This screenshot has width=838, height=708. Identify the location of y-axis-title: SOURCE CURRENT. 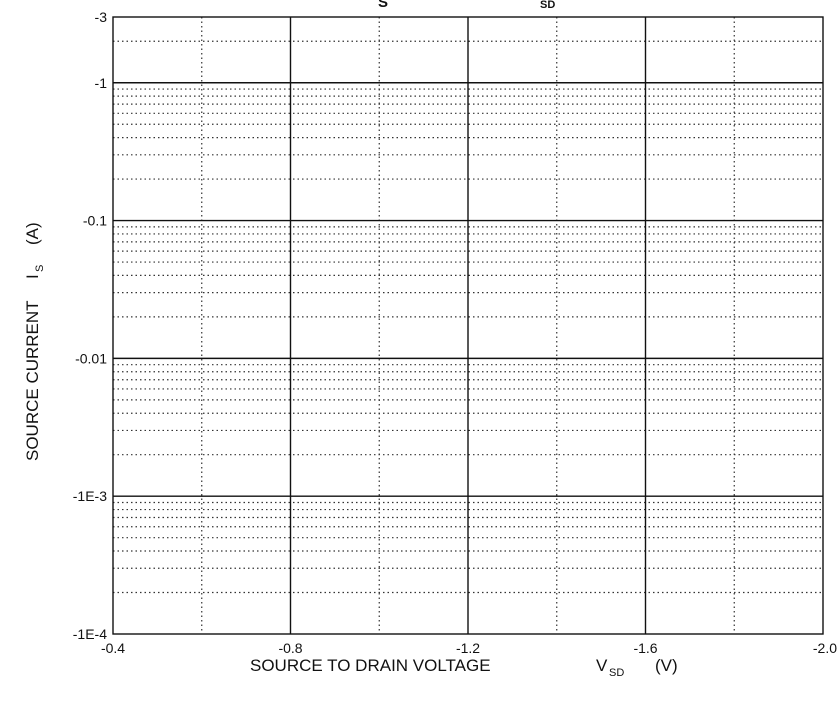
(32, 380).